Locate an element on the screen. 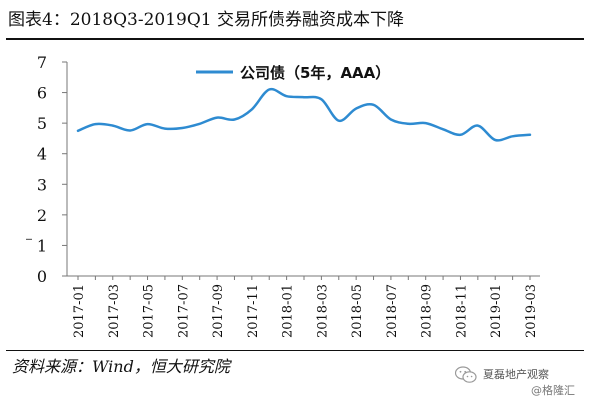 The height and width of the screenshot is (404, 590). y-tick-label: 4 is located at coordinates (42, 154).